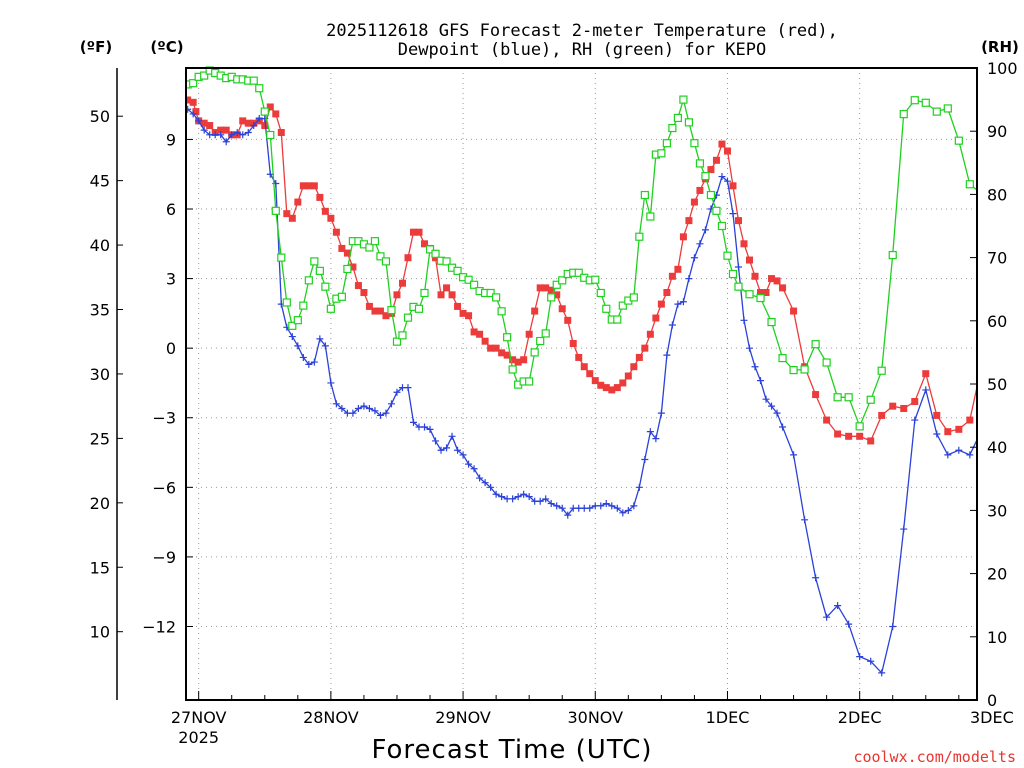 Image resolution: width=1024 pixels, height=768 pixels. Describe the element at coordinates (582, 50) in the screenshot. I see `chart-title-line-2: Dewpoint (blue), RH (green) for KEPO` at that location.